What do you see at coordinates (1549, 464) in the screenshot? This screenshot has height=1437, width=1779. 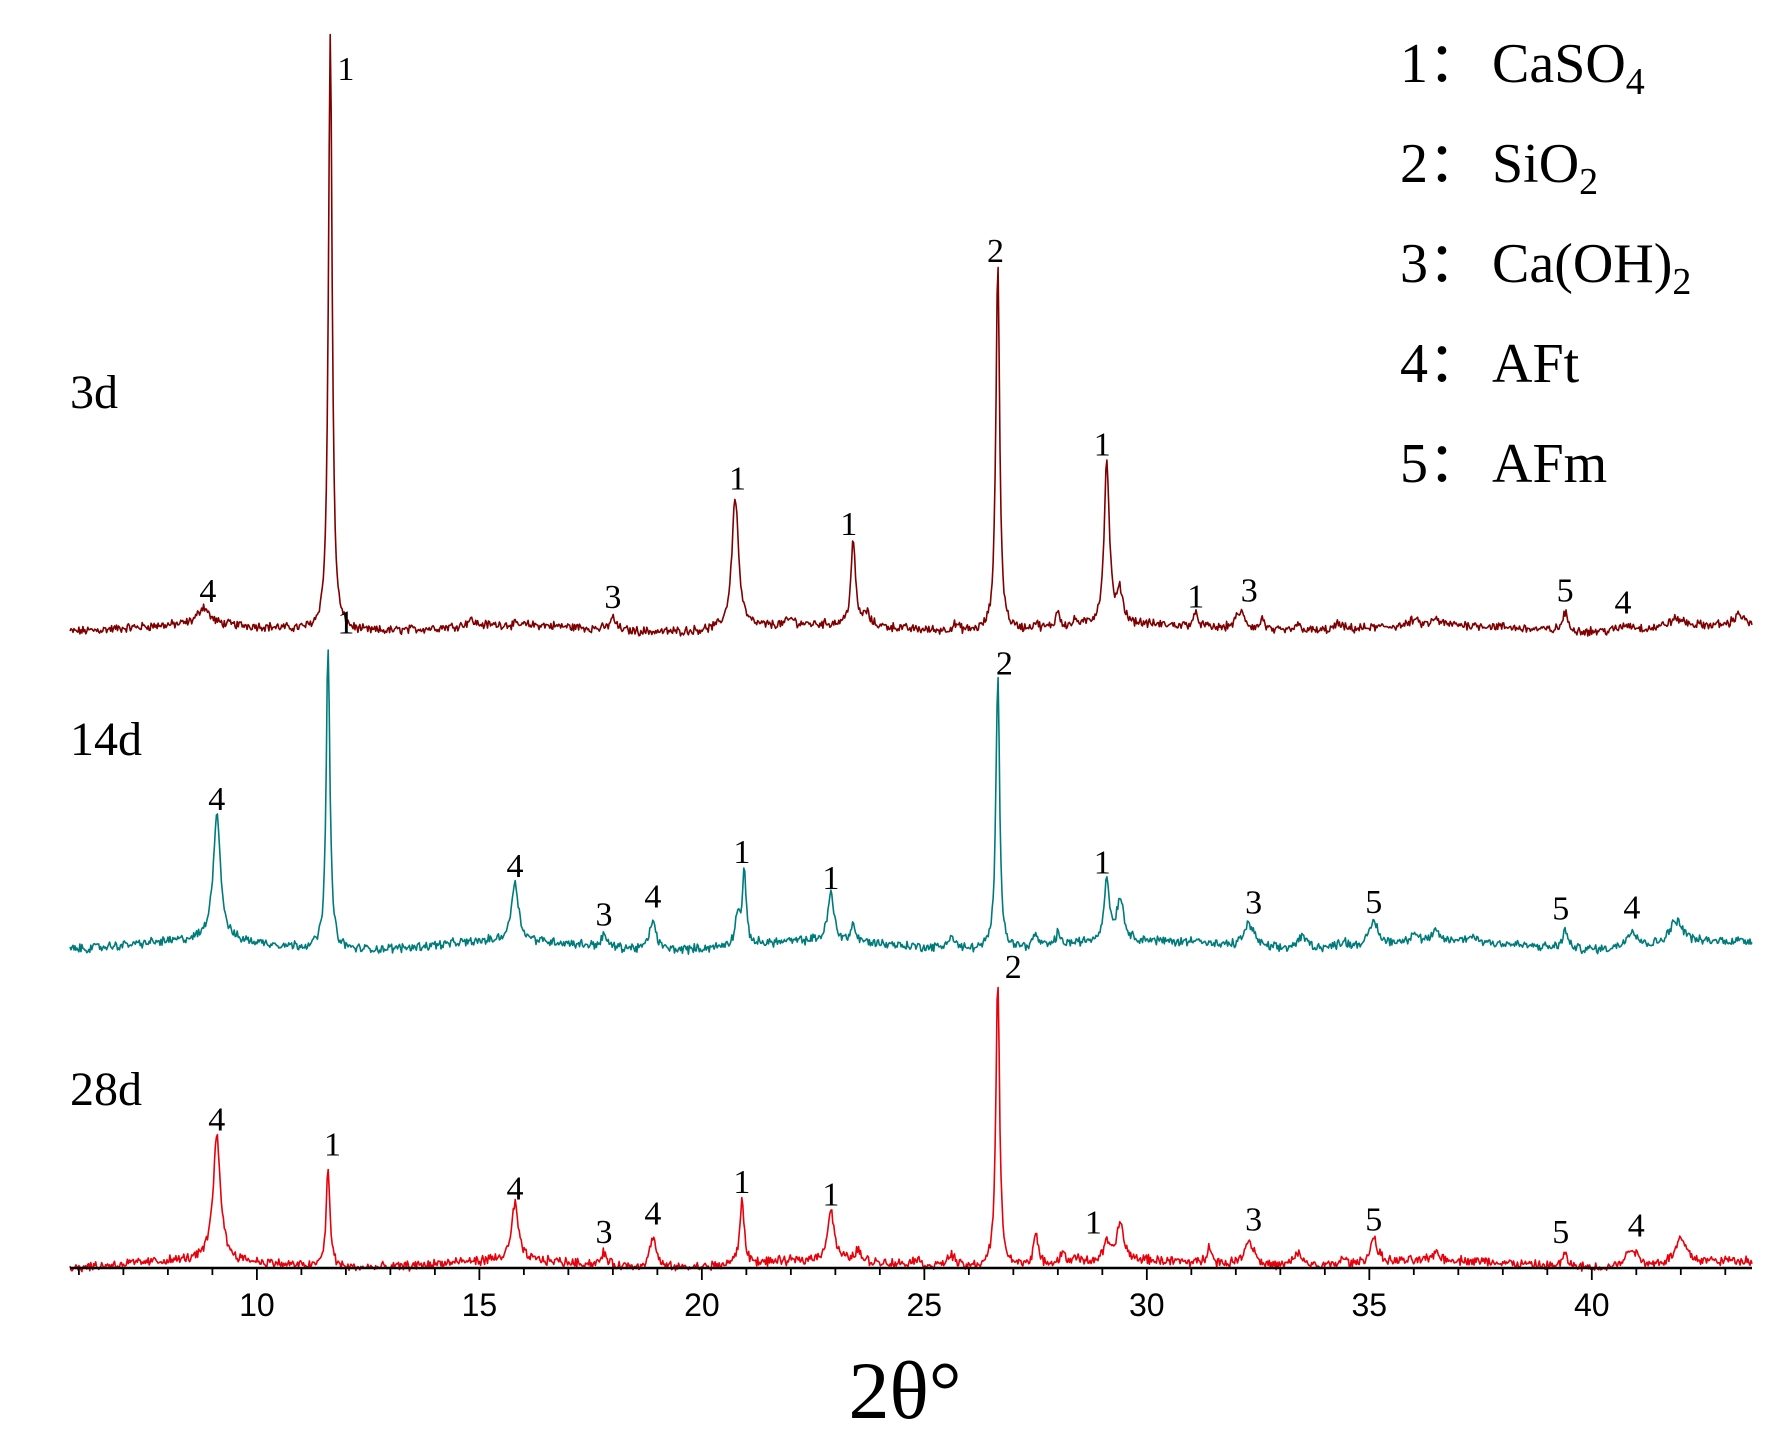 I see `legend-name: AFm` at bounding box center [1549, 464].